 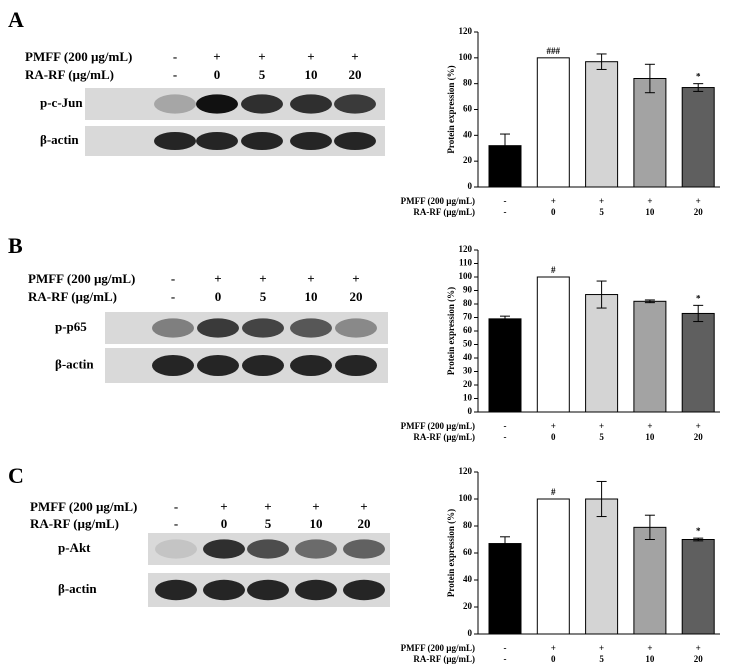 What do you see at coordinates (554, 51) in the screenshot?
I see `annotation: ###` at bounding box center [554, 51].